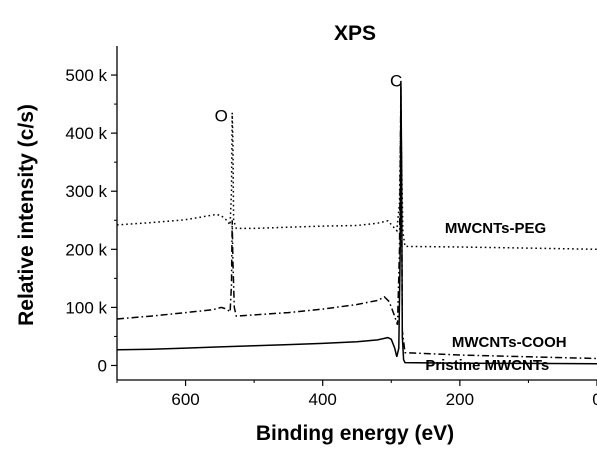 This screenshot has height=449, width=597. Describe the element at coordinates (356, 394) in the screenshot. I see `x-ticks: 600 400 200 0` at that location.